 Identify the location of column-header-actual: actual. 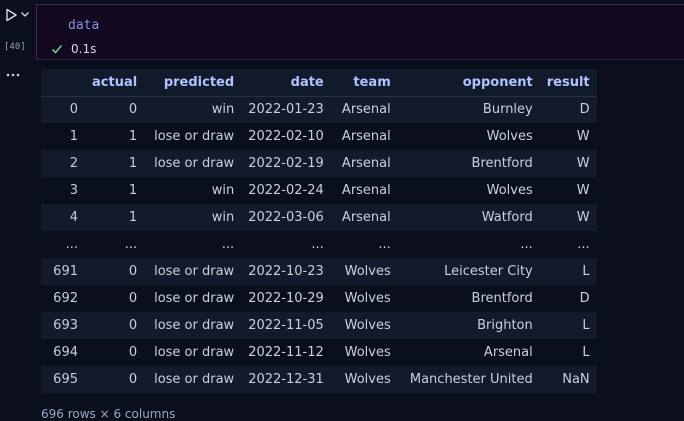
(115, 83).